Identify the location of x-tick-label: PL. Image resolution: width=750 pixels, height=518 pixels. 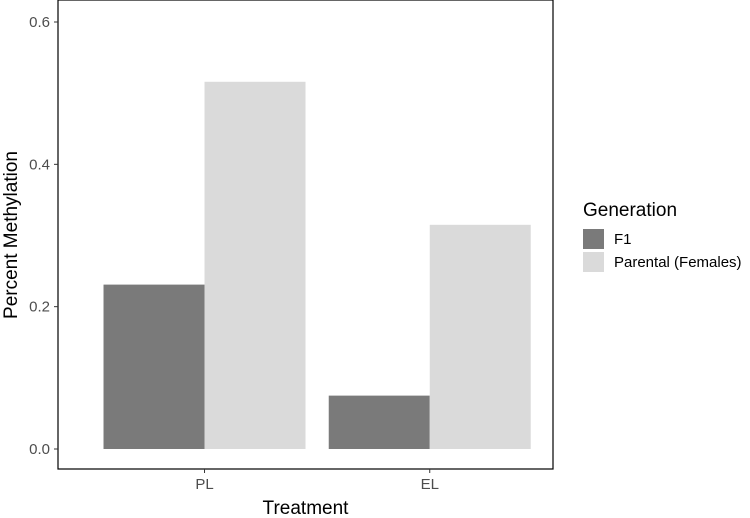
(204, 484).